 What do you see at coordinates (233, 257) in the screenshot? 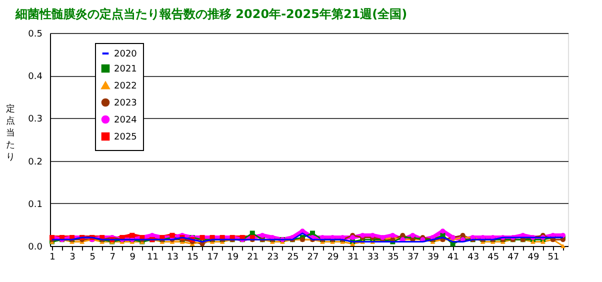
I see `x-tick-label: 19` at bounding box center [233, 257].